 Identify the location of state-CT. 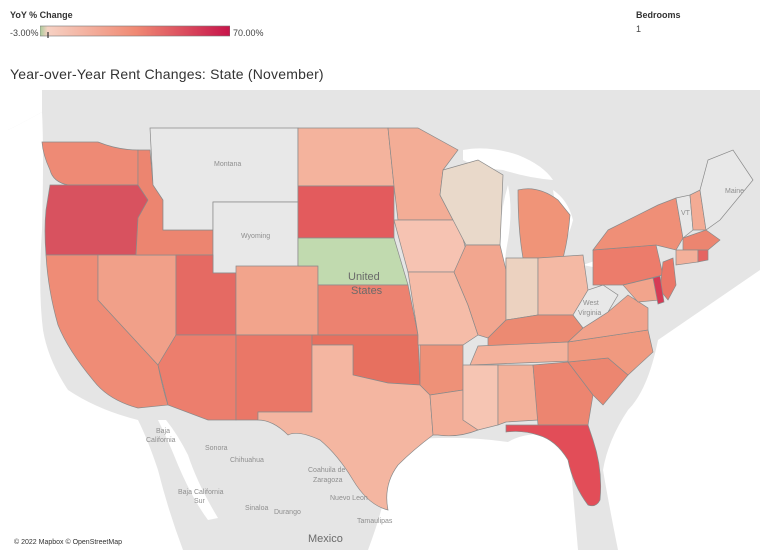
(687, 257).